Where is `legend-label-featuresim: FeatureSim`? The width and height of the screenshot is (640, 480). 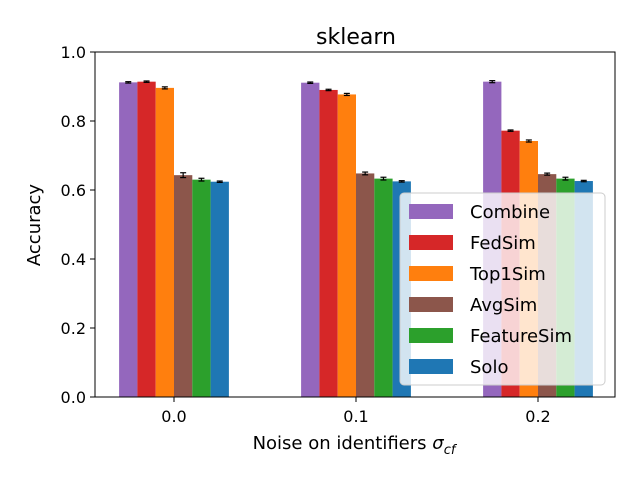 legend-label-featuresim: FeatureSim is located at coordinates (521, 336).